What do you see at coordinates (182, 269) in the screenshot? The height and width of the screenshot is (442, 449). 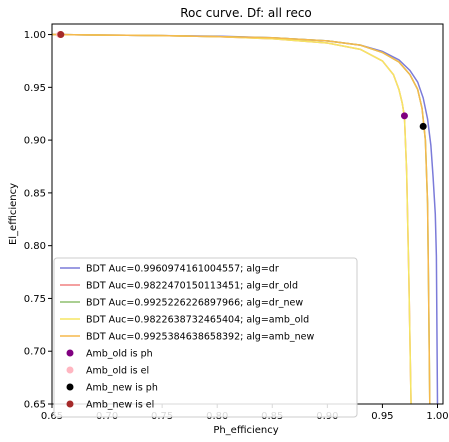 I see `legend-label: BDT Auc=0.9960974161004557; alg=dr` at bounding box center [182, 269].